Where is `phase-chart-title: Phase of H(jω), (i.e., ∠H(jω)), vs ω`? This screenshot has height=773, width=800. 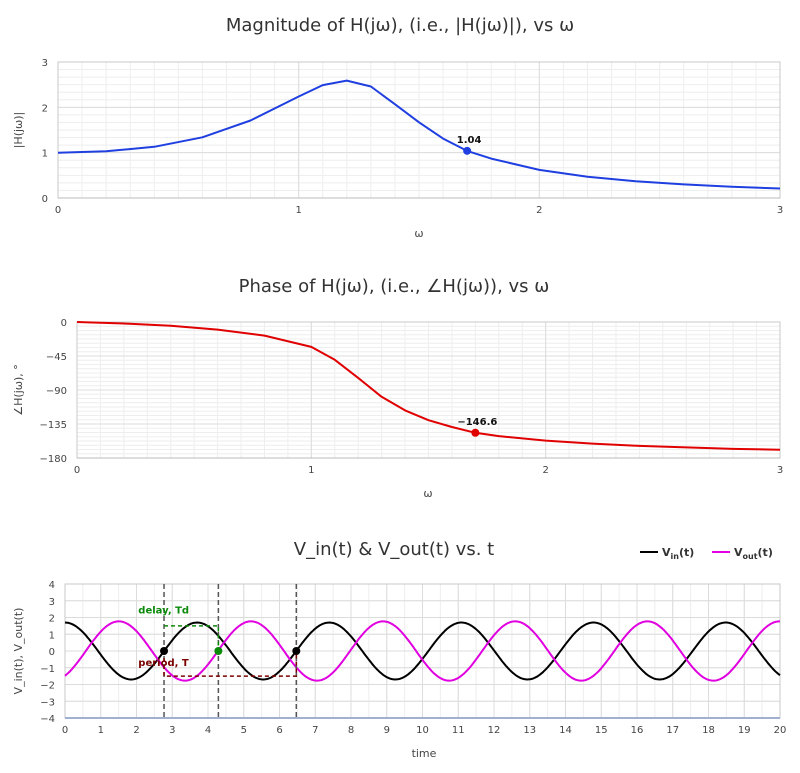
phase-chart-title: Phase of H(jω), (i.e., ∠H(jω)), vs ω is located at coordinates (394, 286).